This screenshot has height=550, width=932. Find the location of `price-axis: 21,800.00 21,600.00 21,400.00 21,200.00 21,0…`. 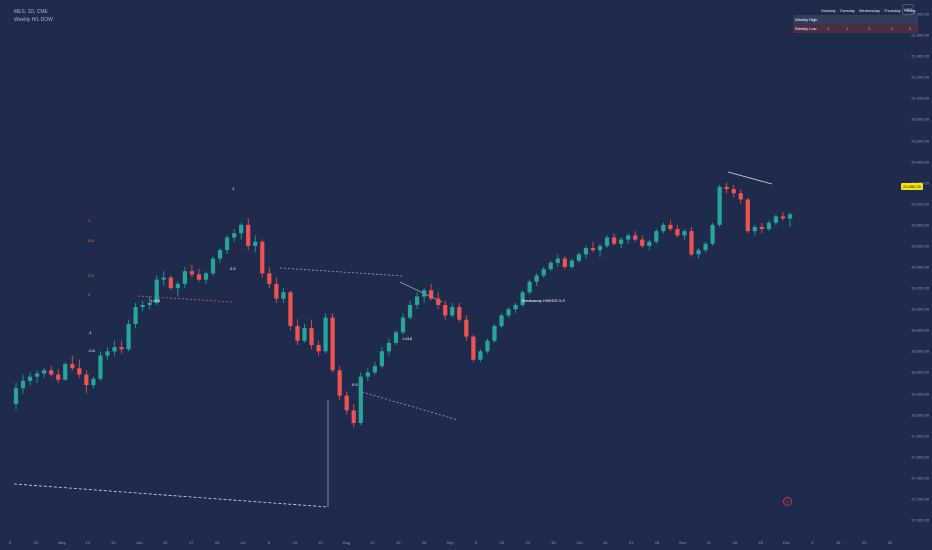

price-axis: 21,800.00 21,600.00 21,400.00 21,200.00 21,0… is located at coordinates (916, 268).